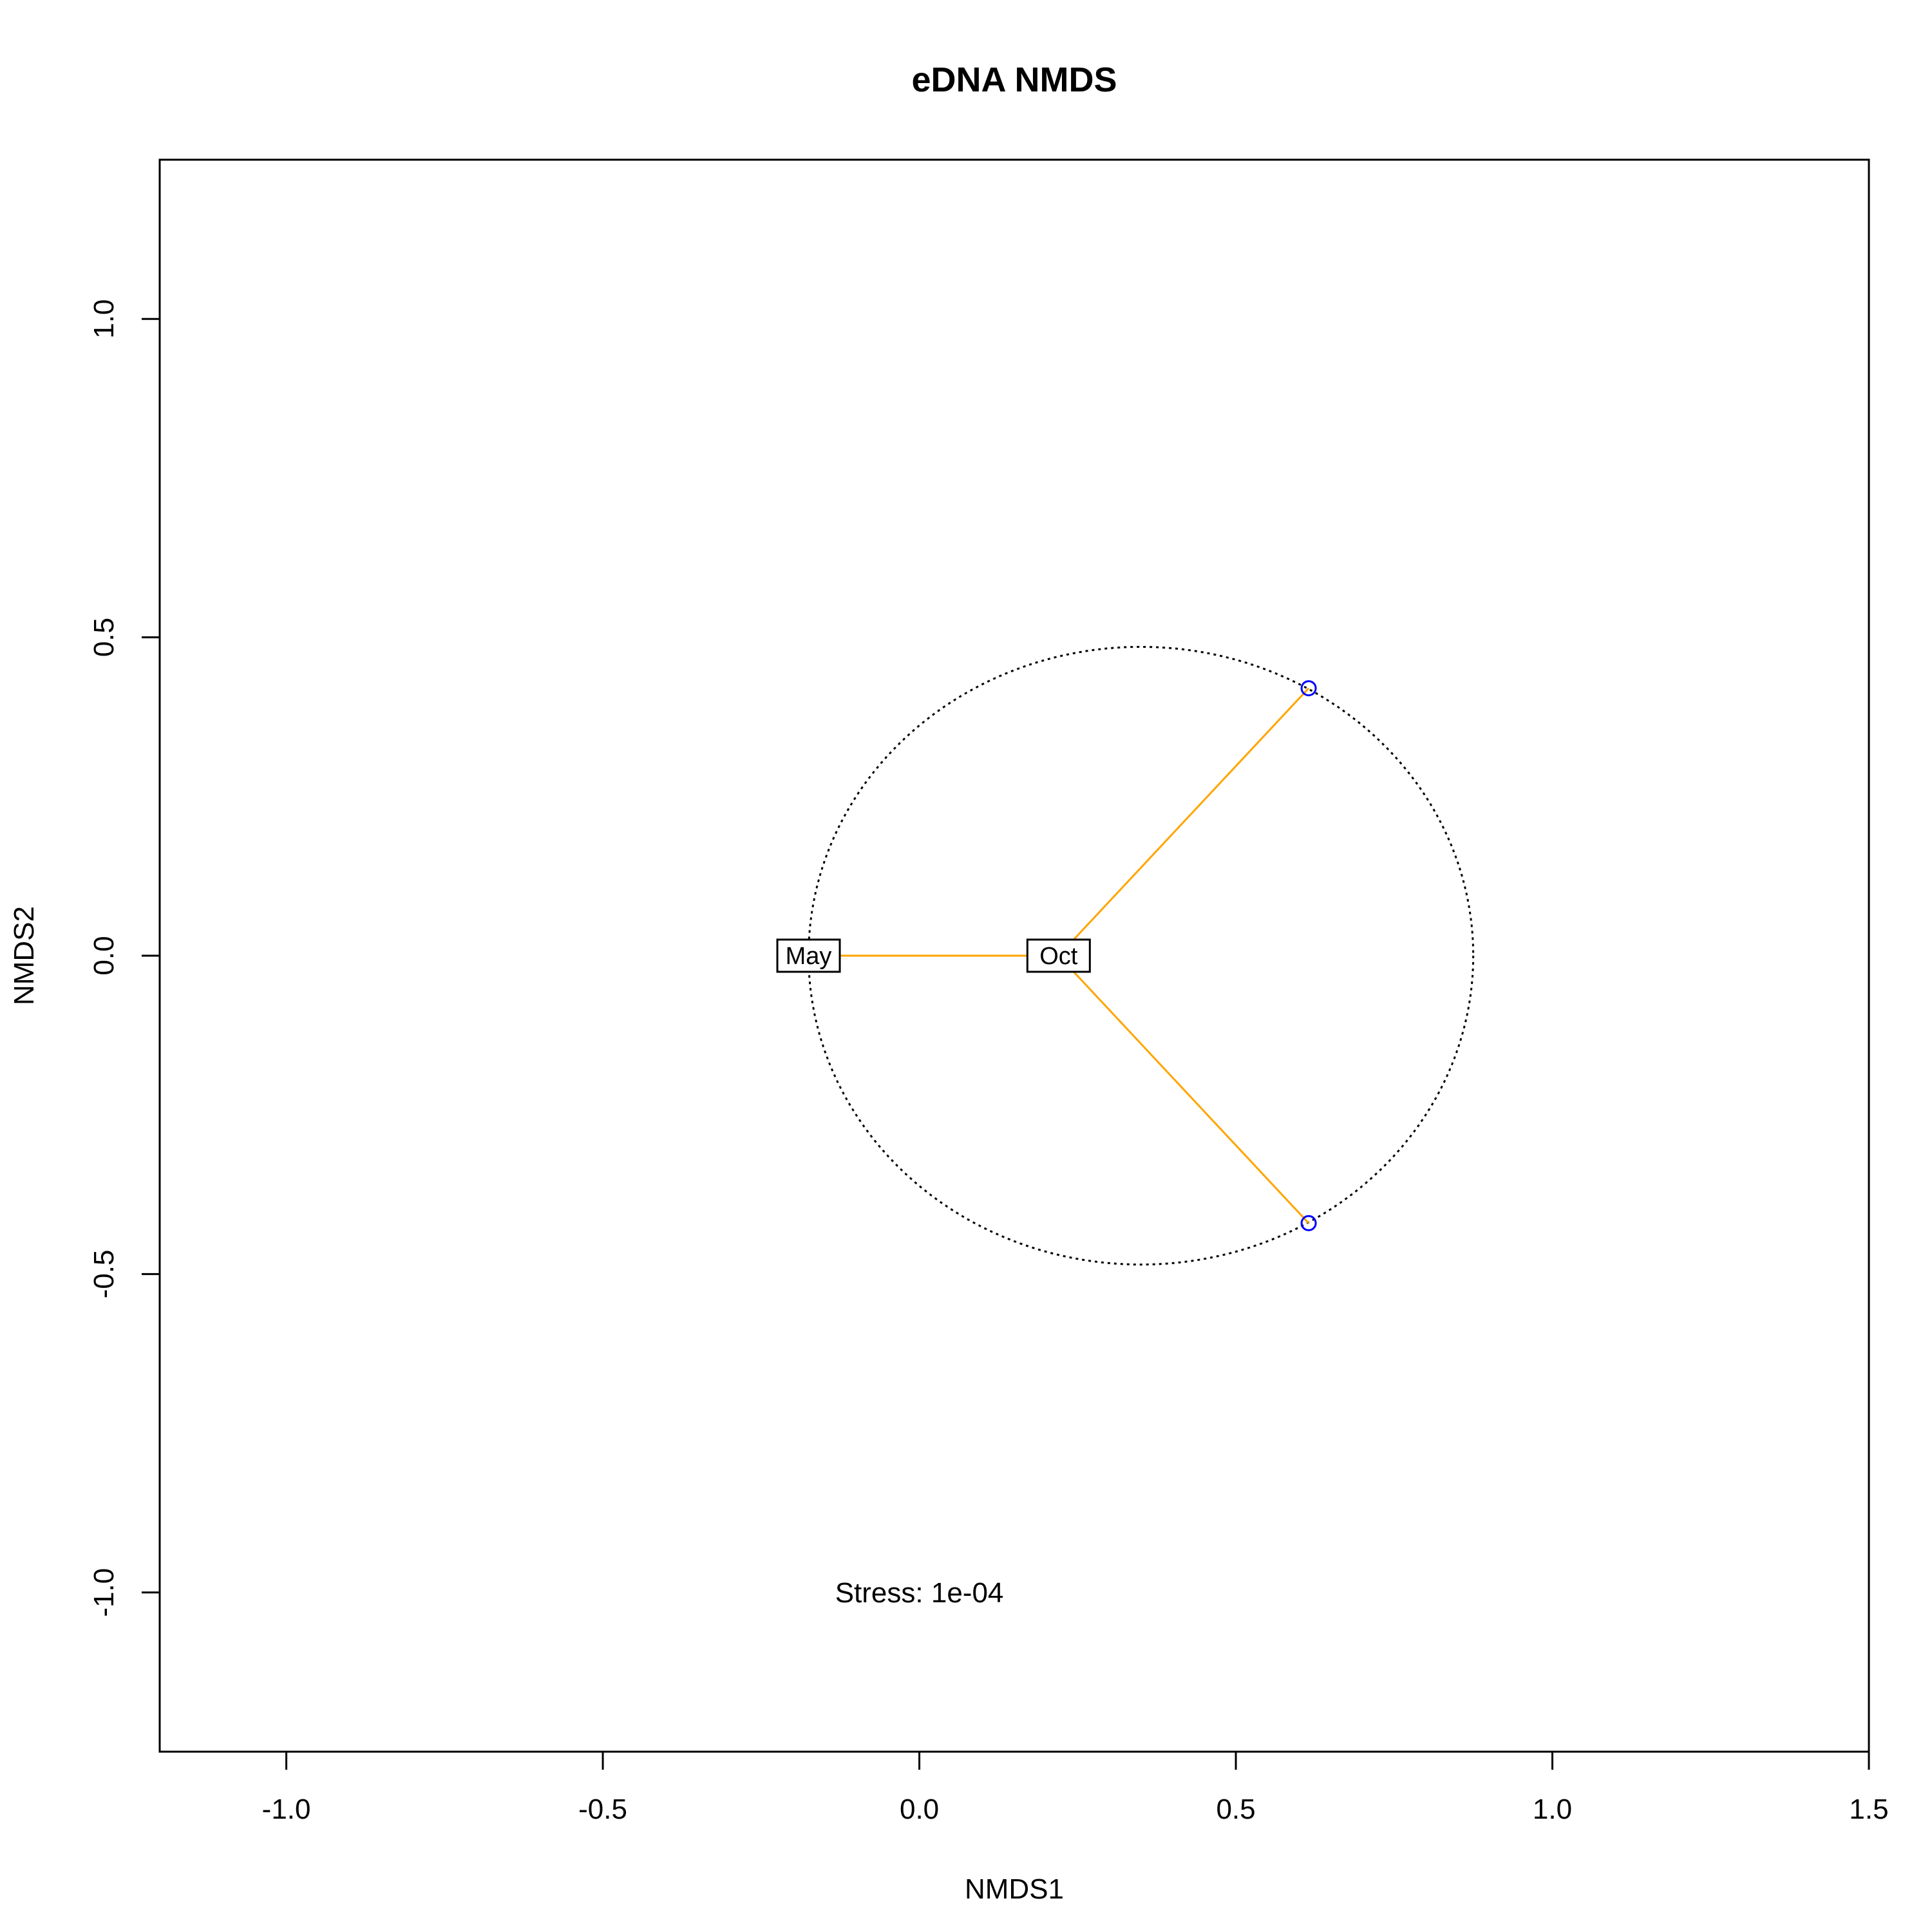 The width and height of the screenshot is (1932, 1932). I want to click on x-tick-label: -1.0, so click(286, 1810).